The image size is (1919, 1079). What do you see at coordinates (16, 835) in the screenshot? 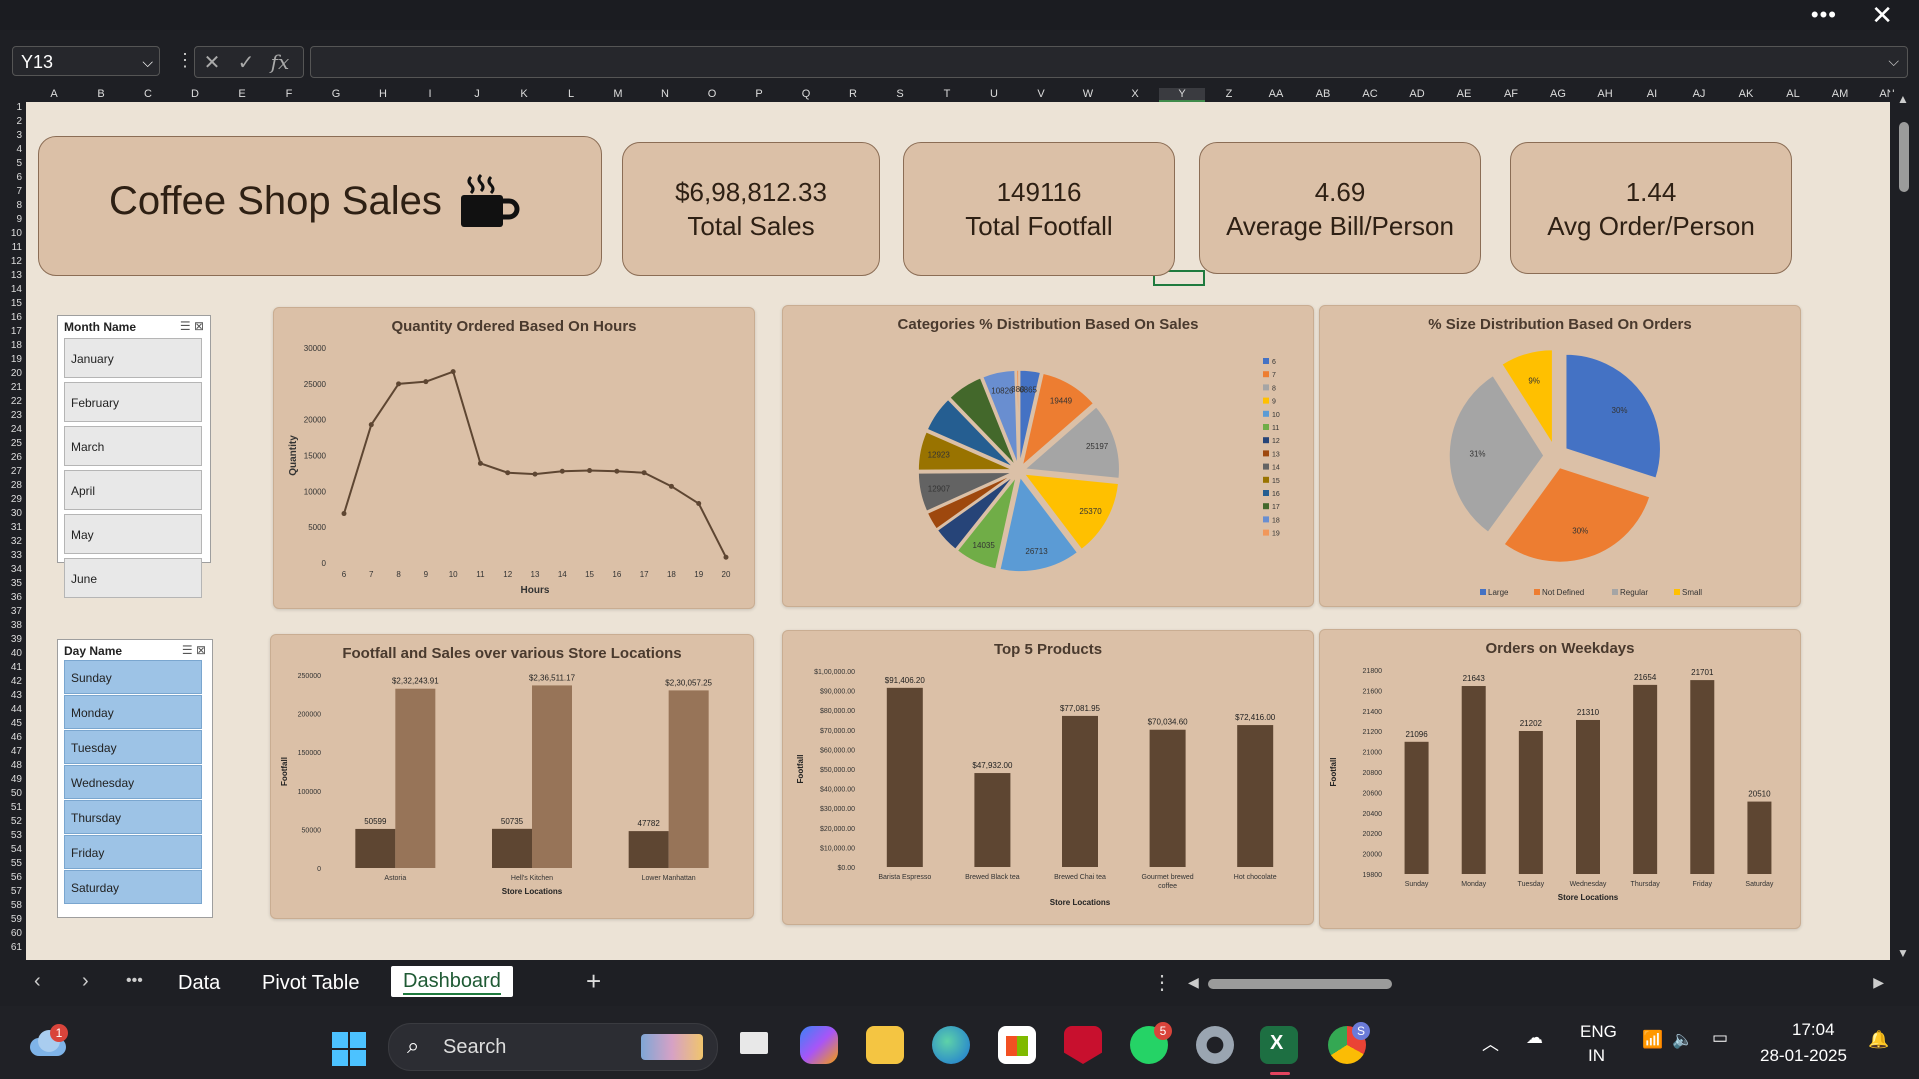
I see `row-header: 53` at bounding box center [16, 835].